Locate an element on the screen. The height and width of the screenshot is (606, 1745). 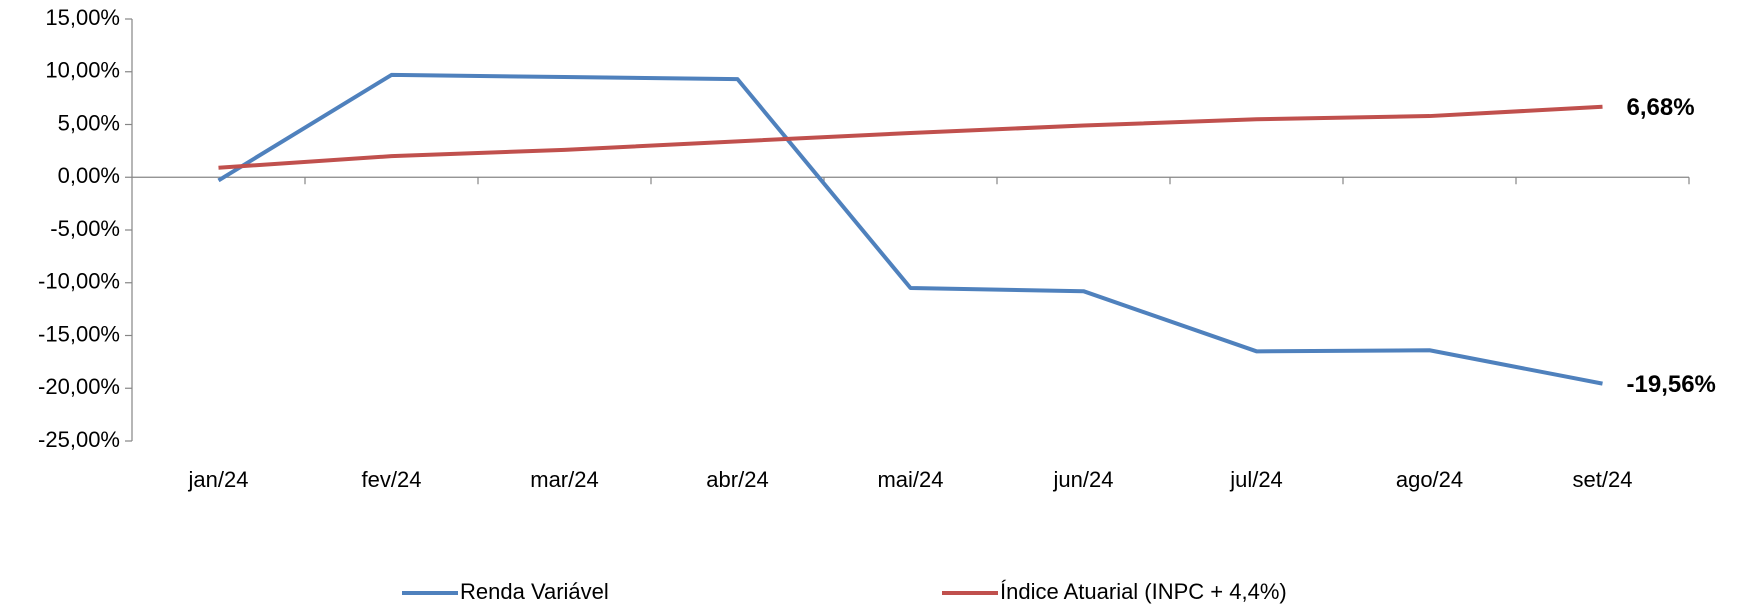
x-tick-label: ago/24 is located at coordinates (1429, 479).